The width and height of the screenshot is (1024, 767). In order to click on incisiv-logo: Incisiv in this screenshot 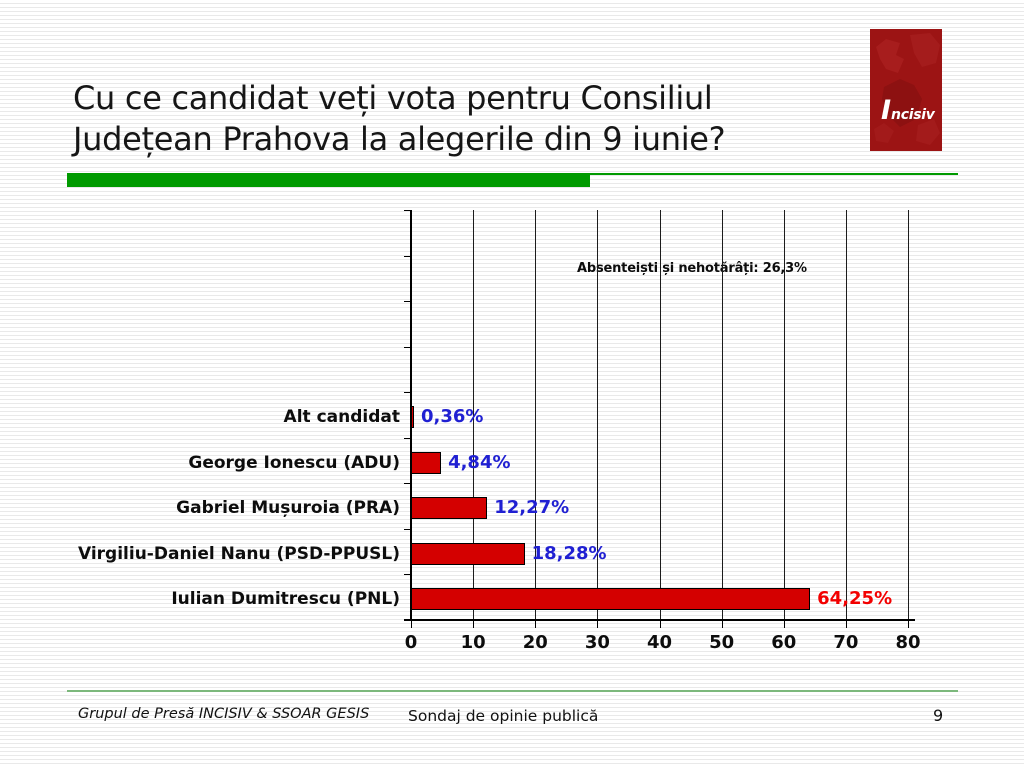, I will do `click(906, 90)`.